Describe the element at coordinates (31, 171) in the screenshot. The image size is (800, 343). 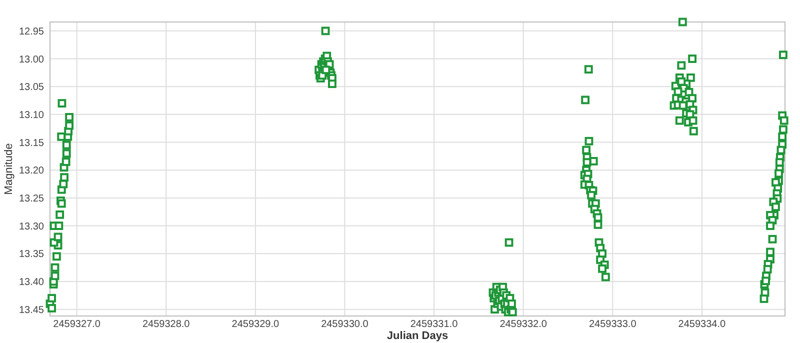
I see `y-tick-label: 13.20` at that location.